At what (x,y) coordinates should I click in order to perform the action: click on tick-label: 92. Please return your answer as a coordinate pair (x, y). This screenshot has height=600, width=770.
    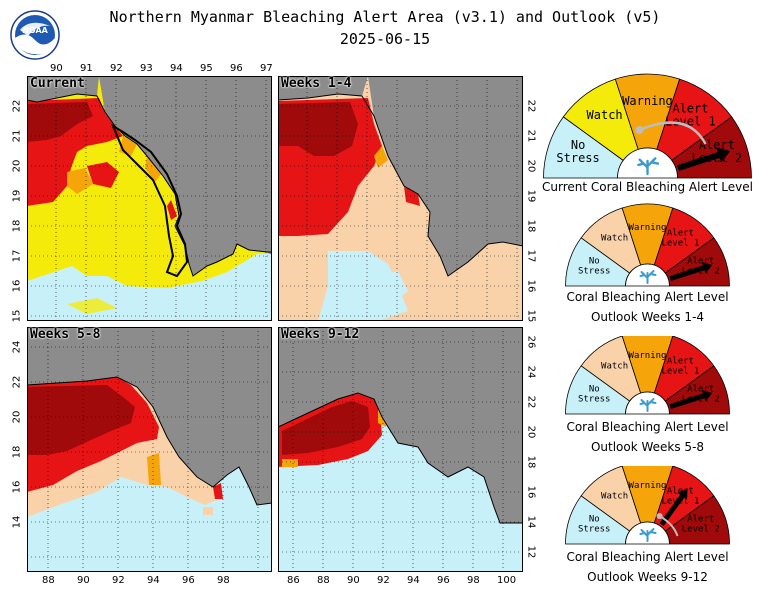
    Looking at the image, I should click on (116, 68).